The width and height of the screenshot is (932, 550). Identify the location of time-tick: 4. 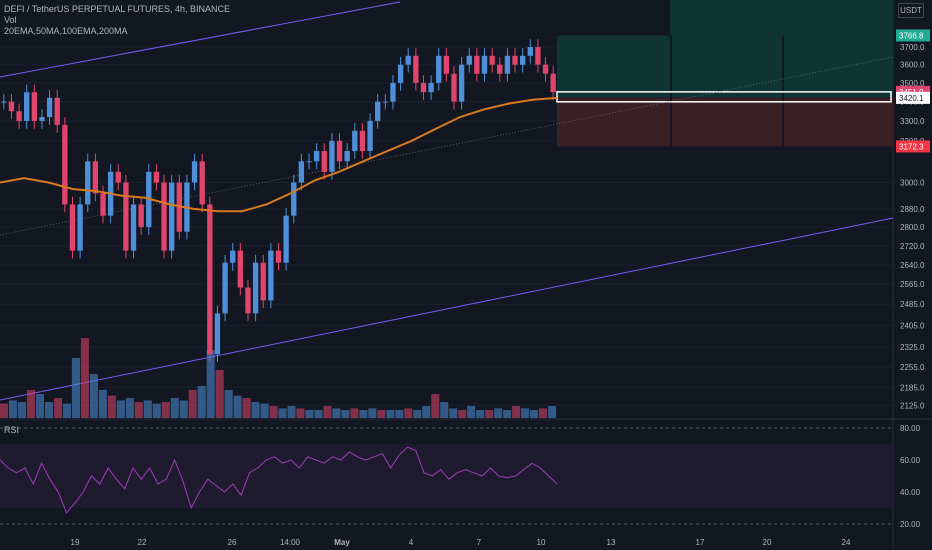
(411, 542).